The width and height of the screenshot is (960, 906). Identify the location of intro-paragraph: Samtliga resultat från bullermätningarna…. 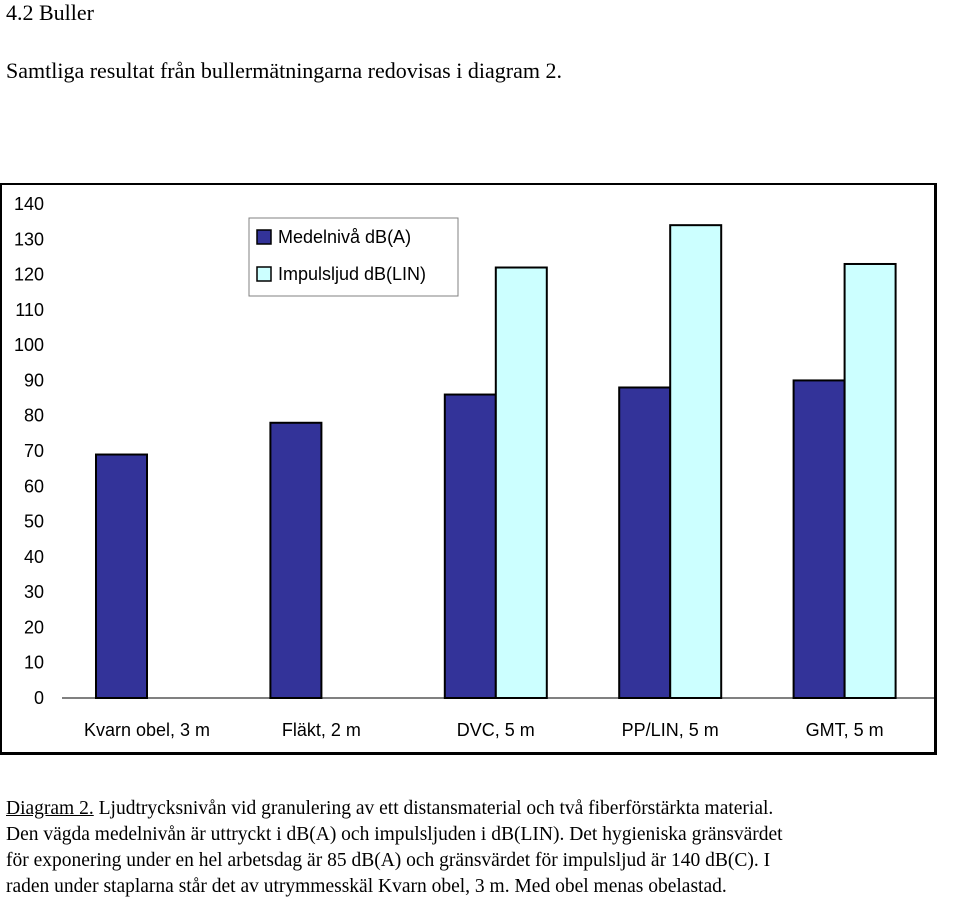
(284, 70).